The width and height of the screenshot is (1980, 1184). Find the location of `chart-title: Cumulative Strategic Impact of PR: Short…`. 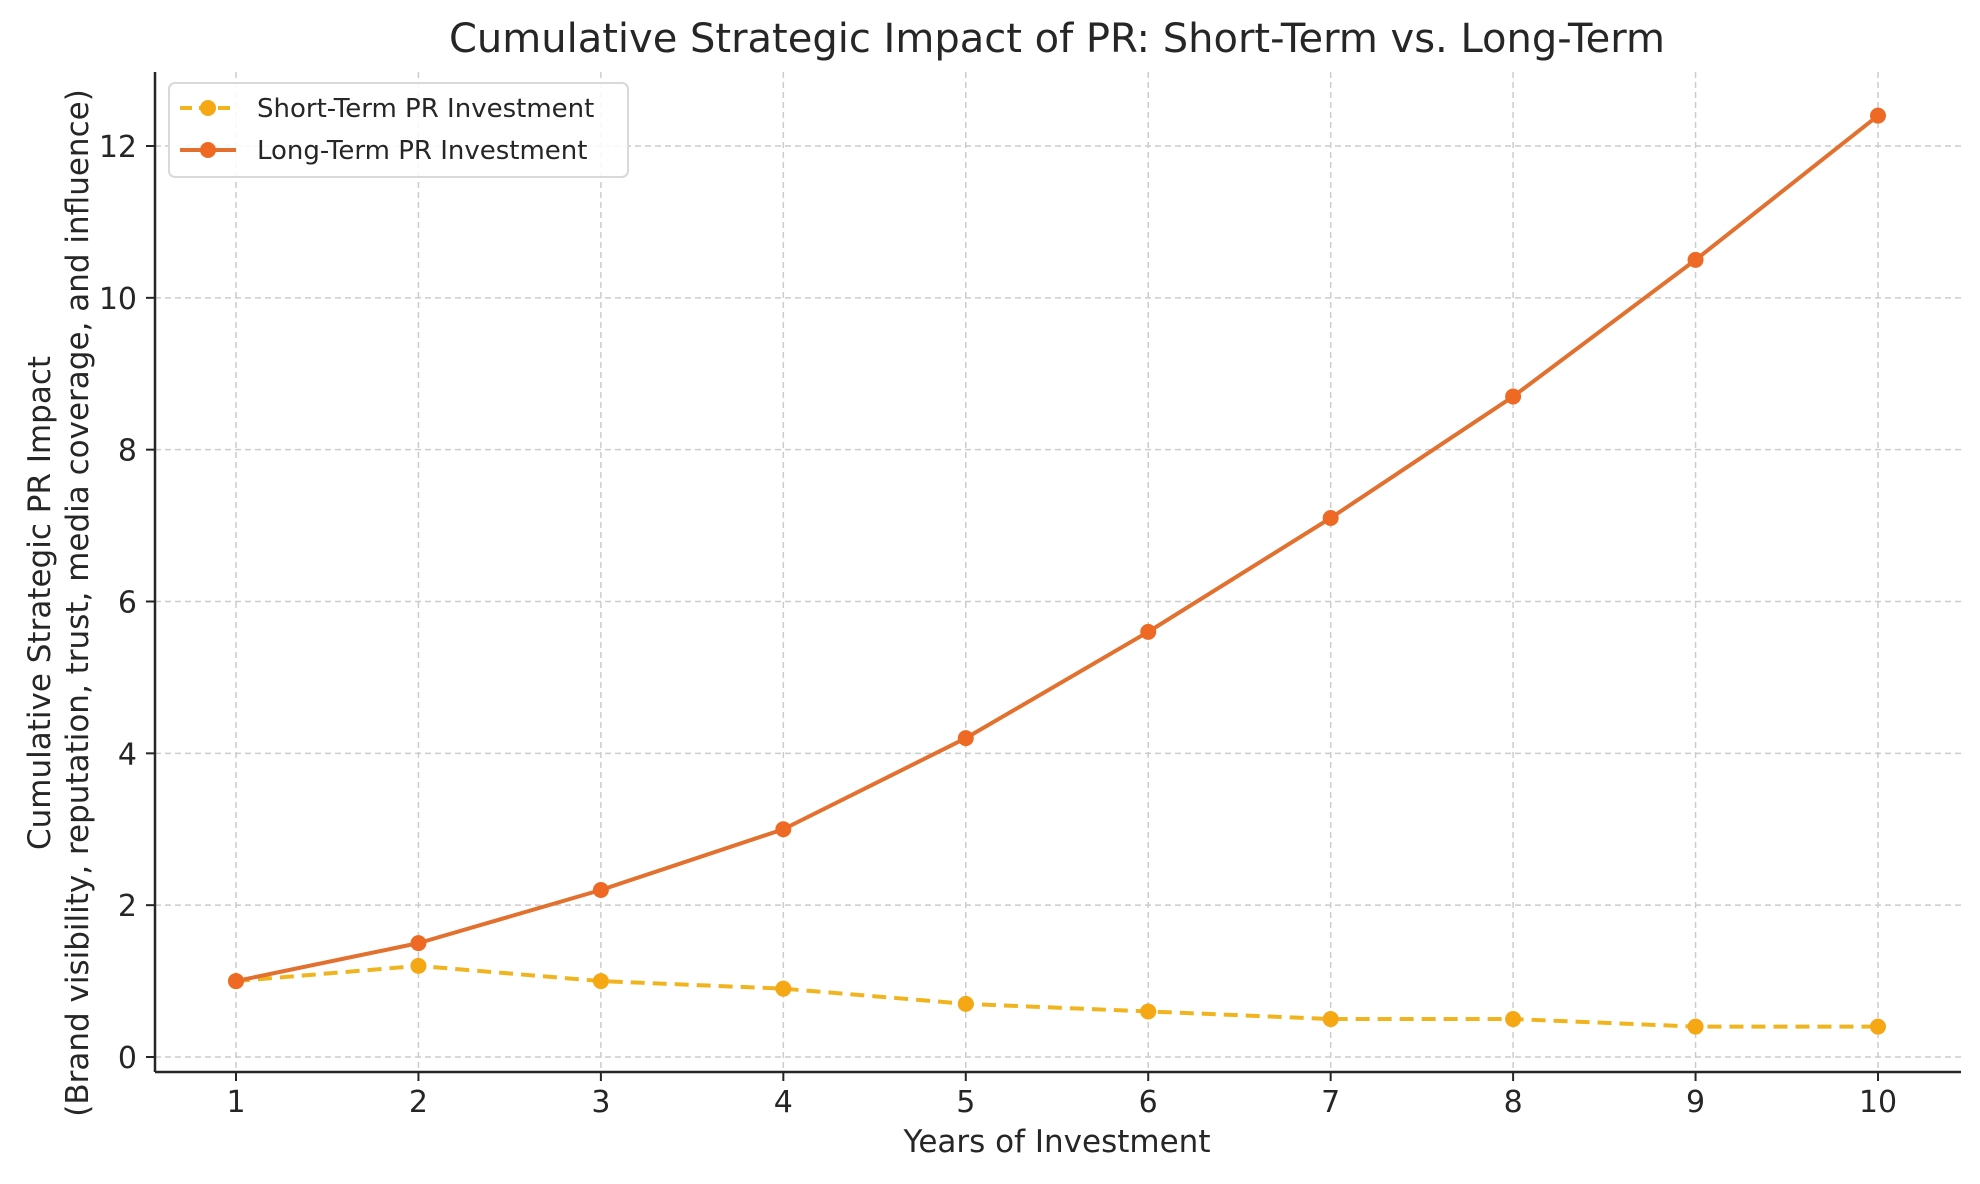

chart-title: Cumulative Strategic Impact of PR: Short… is located at coordinates (1057, 39).